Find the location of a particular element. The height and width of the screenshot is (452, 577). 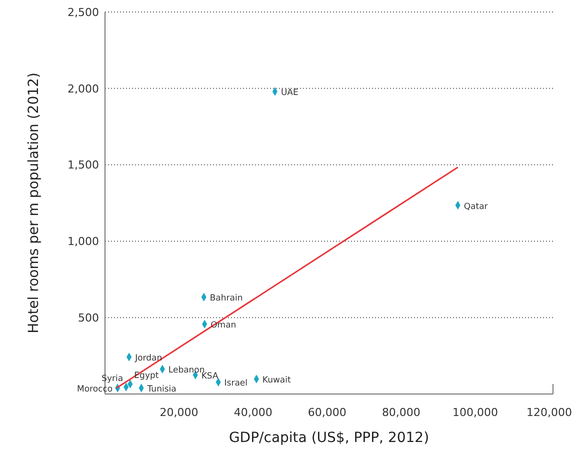

x-tick-label: 80,000 is located at coordinates (401, 412).